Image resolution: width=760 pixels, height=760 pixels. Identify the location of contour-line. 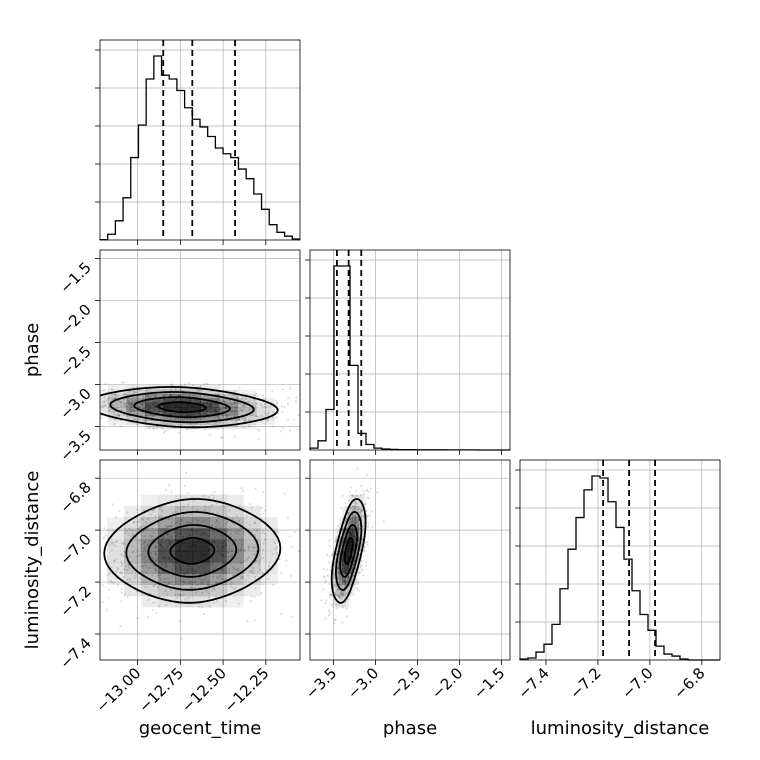
(348, 550).